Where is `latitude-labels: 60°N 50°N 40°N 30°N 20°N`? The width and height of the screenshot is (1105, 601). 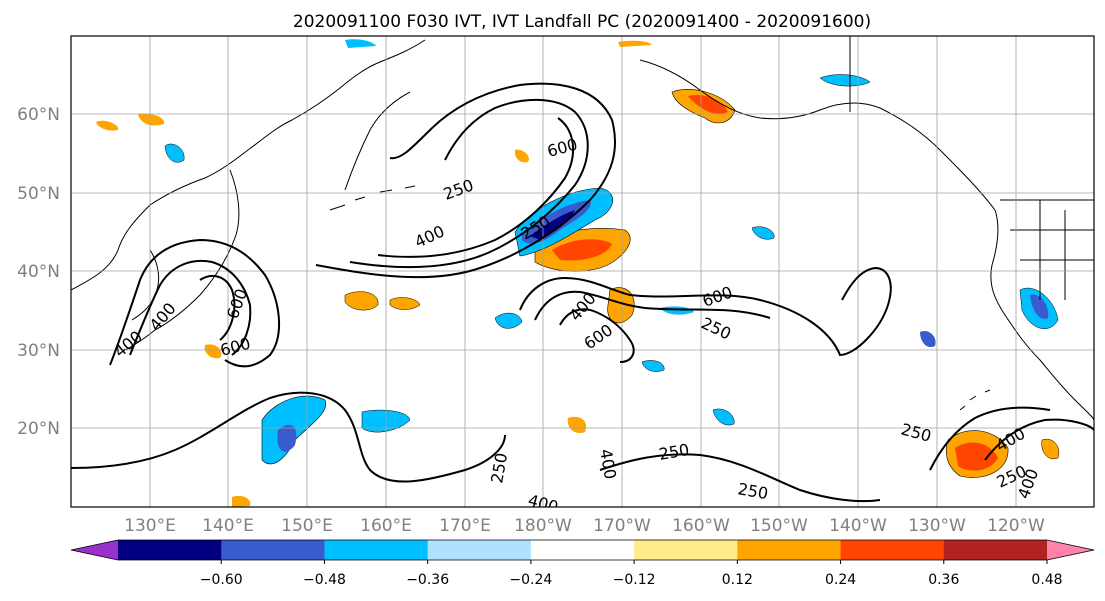
latitude-labels: 60°N 50°N 40°N 30°N 20°N is located at coordinates (38, 272).